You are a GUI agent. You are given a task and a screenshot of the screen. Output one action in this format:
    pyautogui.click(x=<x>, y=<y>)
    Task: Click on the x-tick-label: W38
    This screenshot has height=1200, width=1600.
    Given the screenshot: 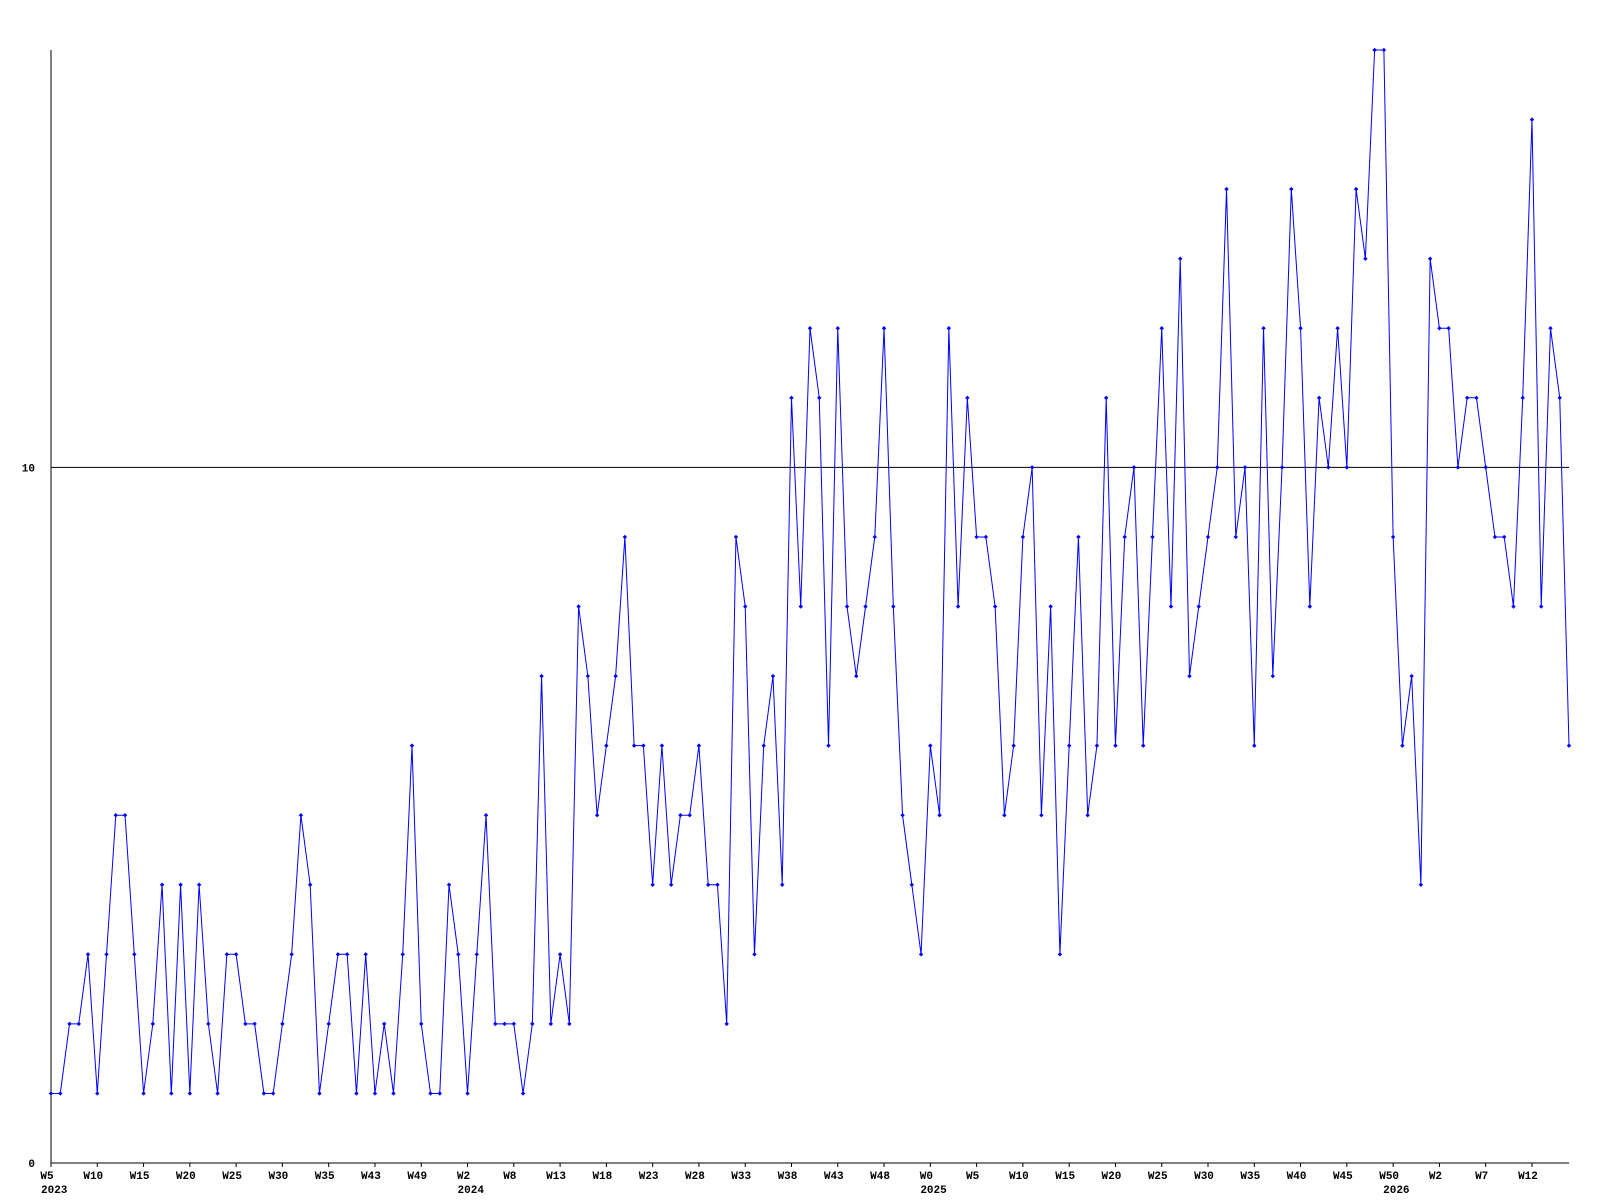 What is the action you would take?
    pyautogui.click(x=788, y=1177)
    